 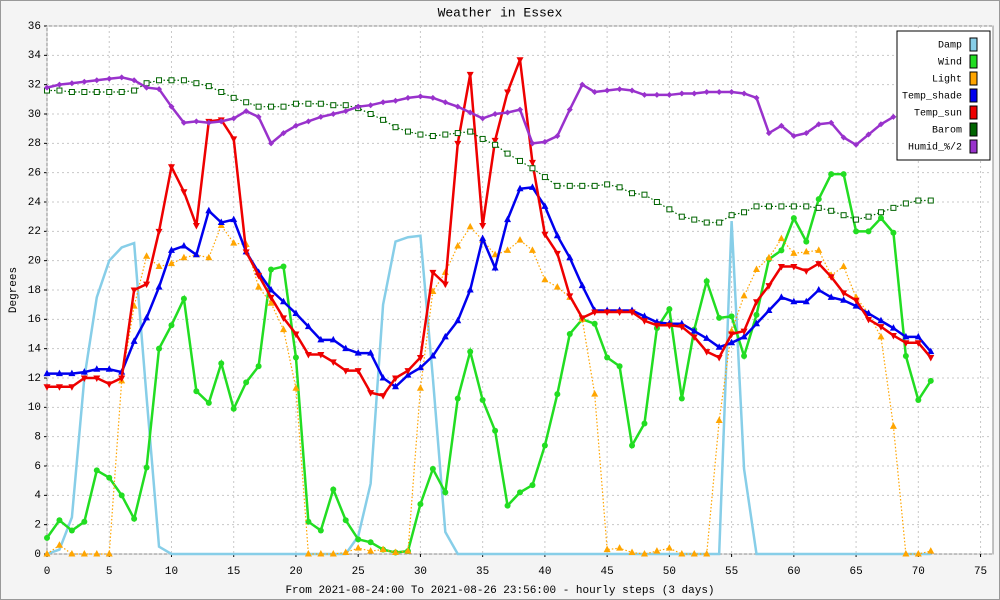 I want to click on y-tick-label: 10, so click(x=34, y=408).